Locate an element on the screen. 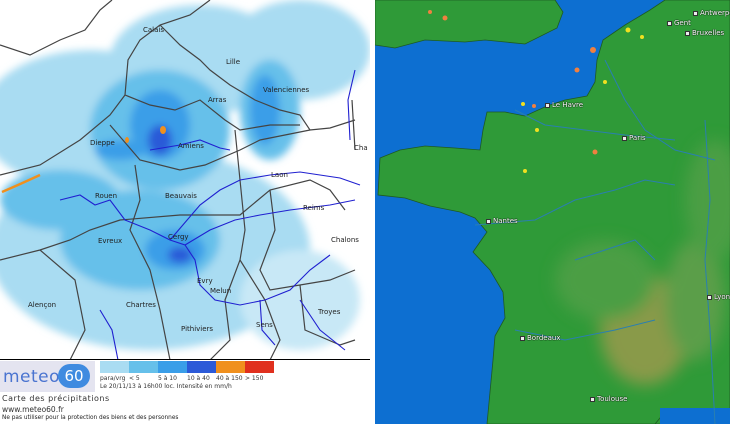 The height and width of the screenshot is (424, 730). city-label: Bruxelles is located at coordinates (704, 33).